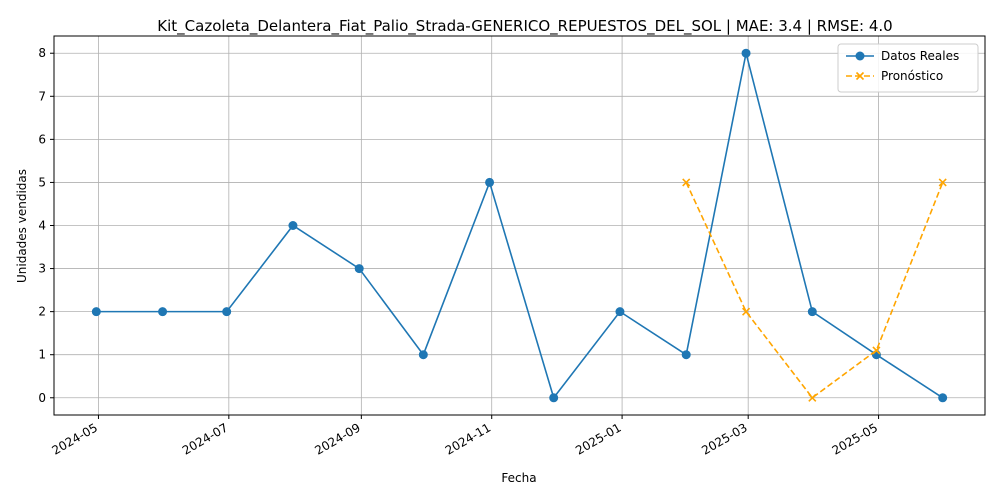 The width and height of the screenshot is (1000, 500). I want to click on legend-label: Pronóstico, so click(912, 76).